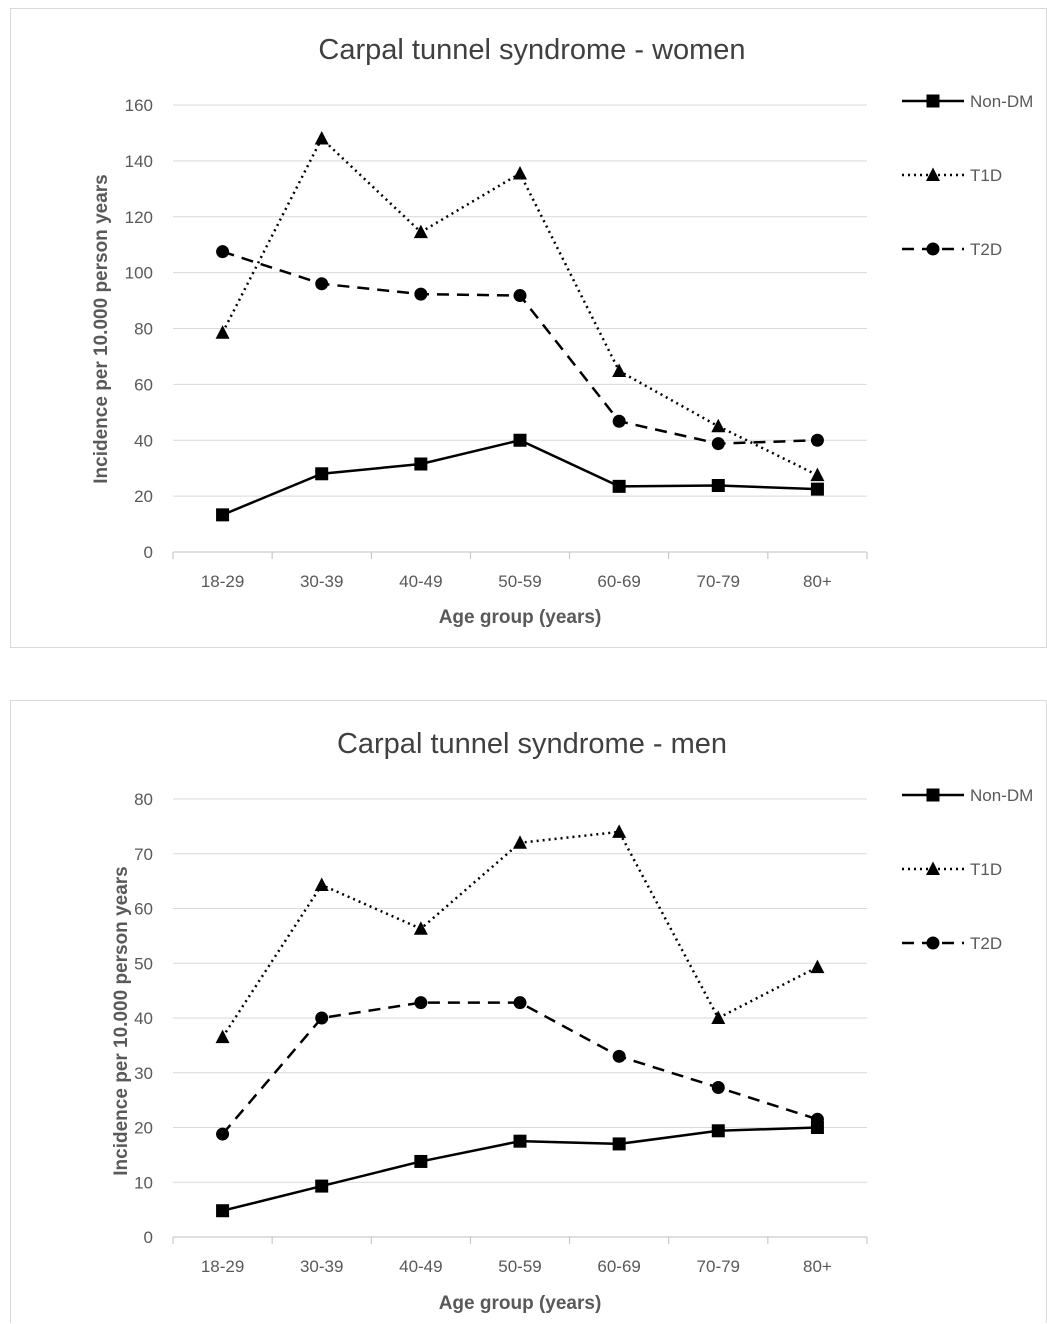 This screenshot has height=1324, width=1047. Describe the element at coordinates (520, 477) in the screenshot. I see `series-line-non-dm` at that location.